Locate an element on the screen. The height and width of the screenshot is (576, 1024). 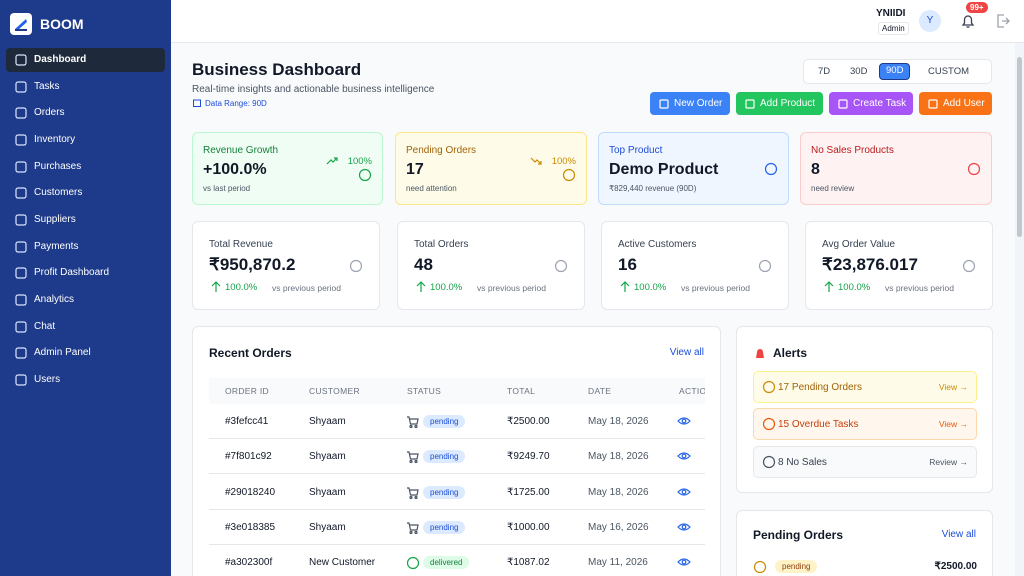
nav-item: Customers is located at coordinates (85, 193).